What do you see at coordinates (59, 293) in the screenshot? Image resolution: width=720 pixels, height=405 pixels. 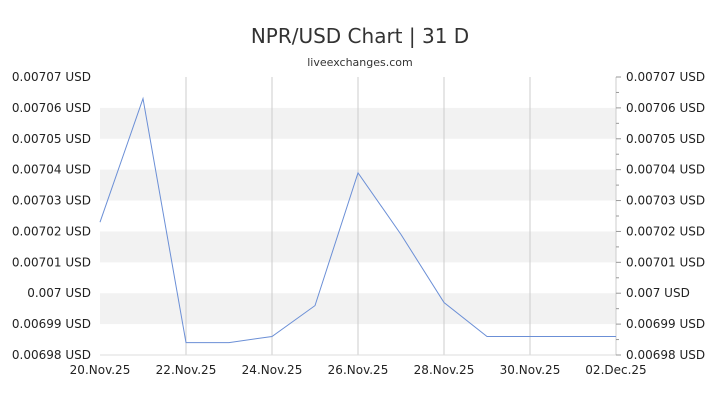 I see `y-tick-label-left: 0.007 USD` at bounding box center [59, 293].